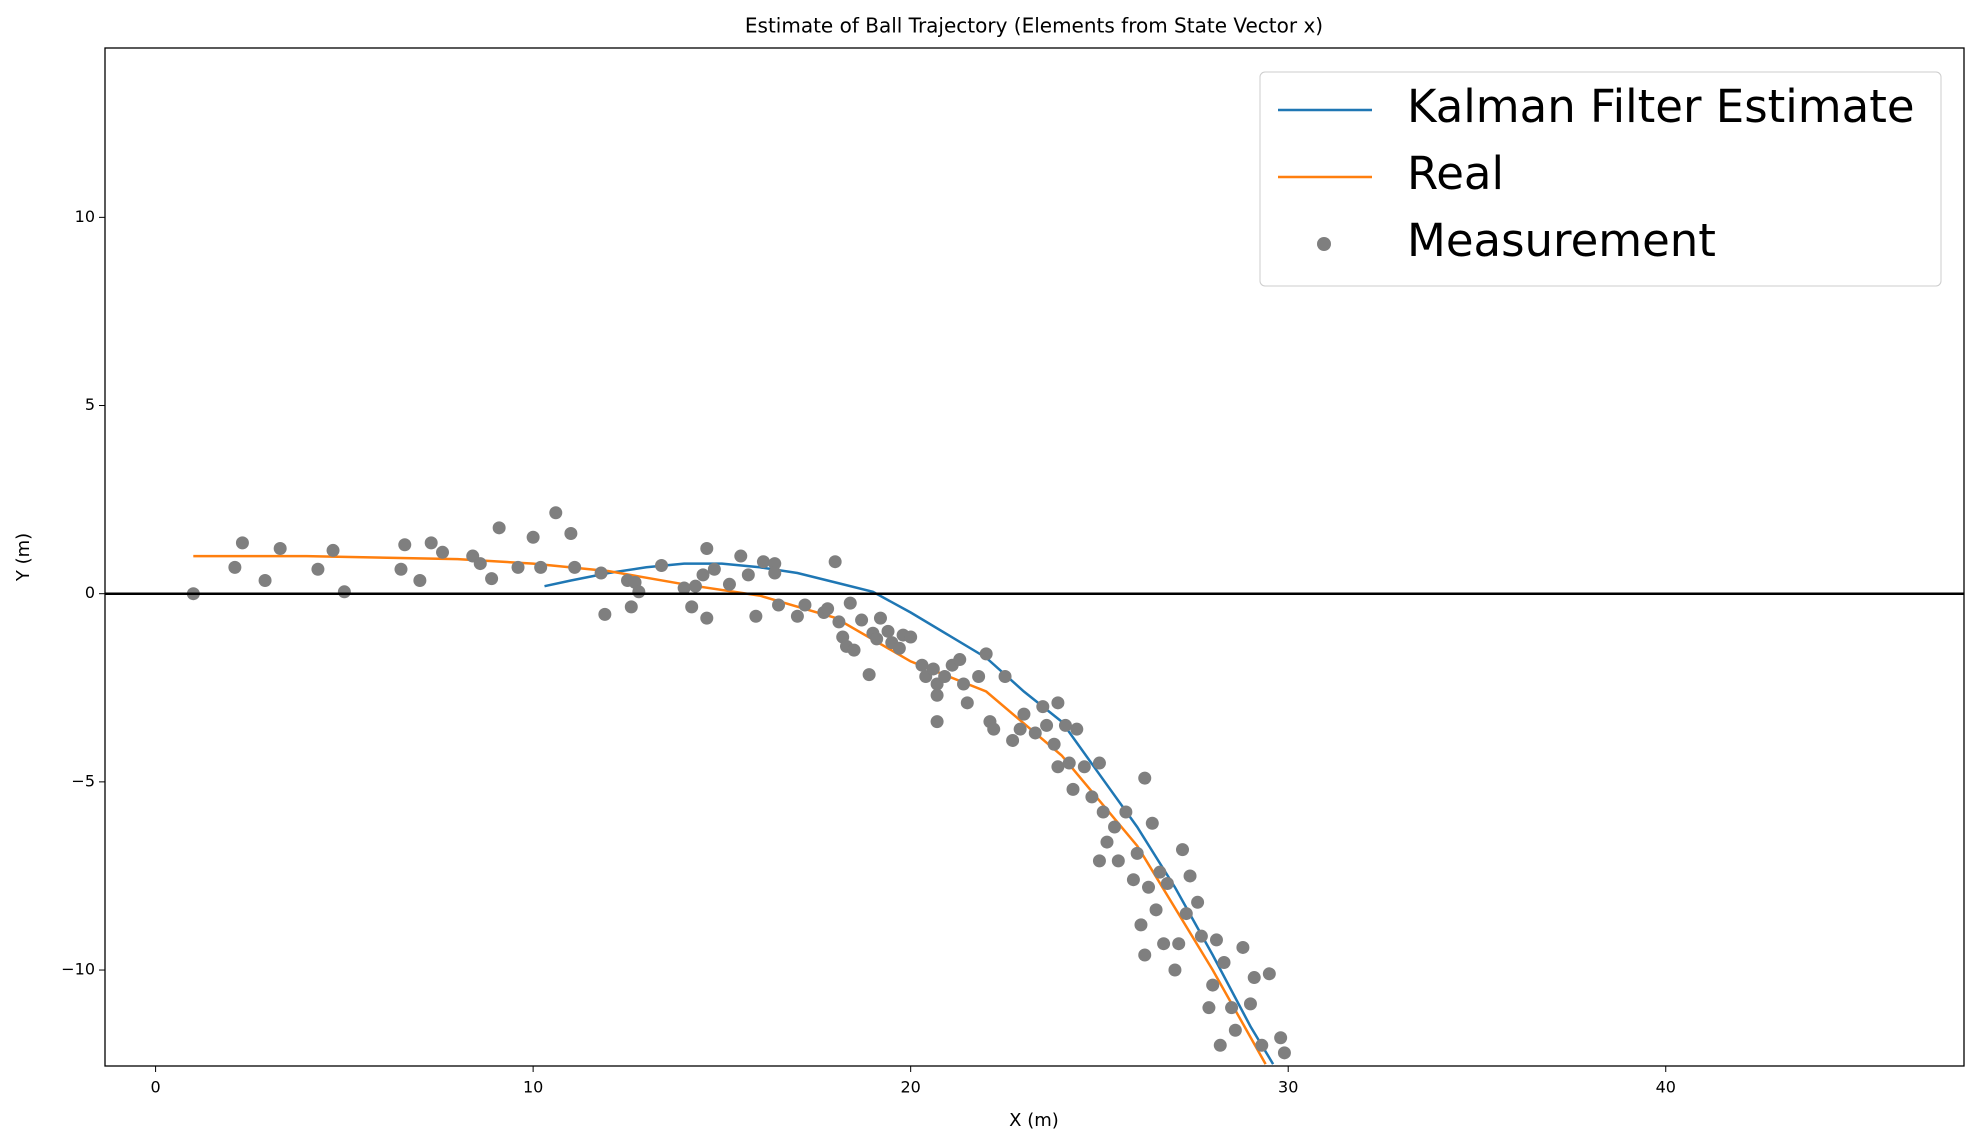  Describe the element at coordinates (1288, 1087) in the screenshot. I see `x-tick-label: 30` at that location.